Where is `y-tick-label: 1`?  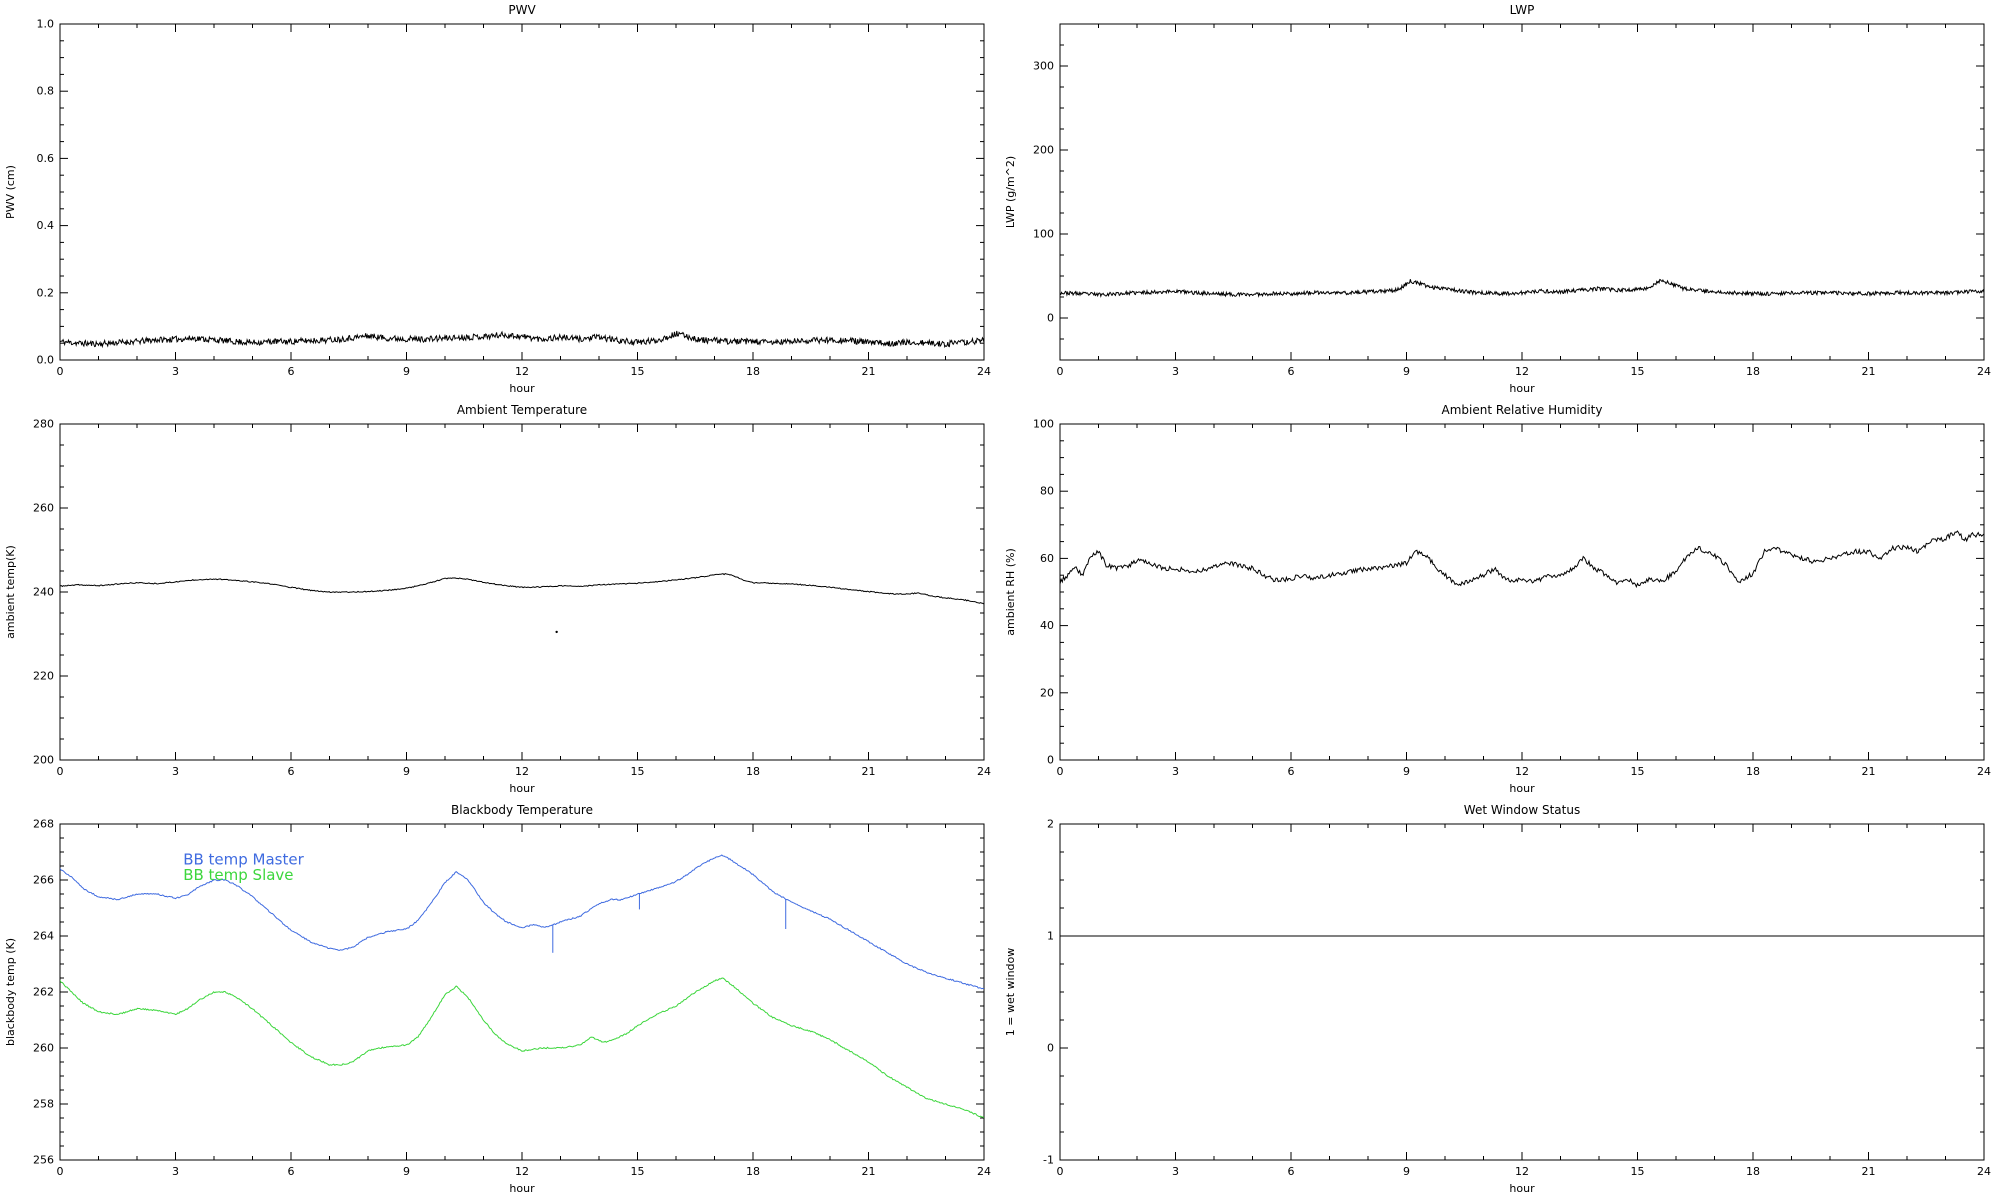 y-tick-label: 1 is located at coordinates (1050, 936).